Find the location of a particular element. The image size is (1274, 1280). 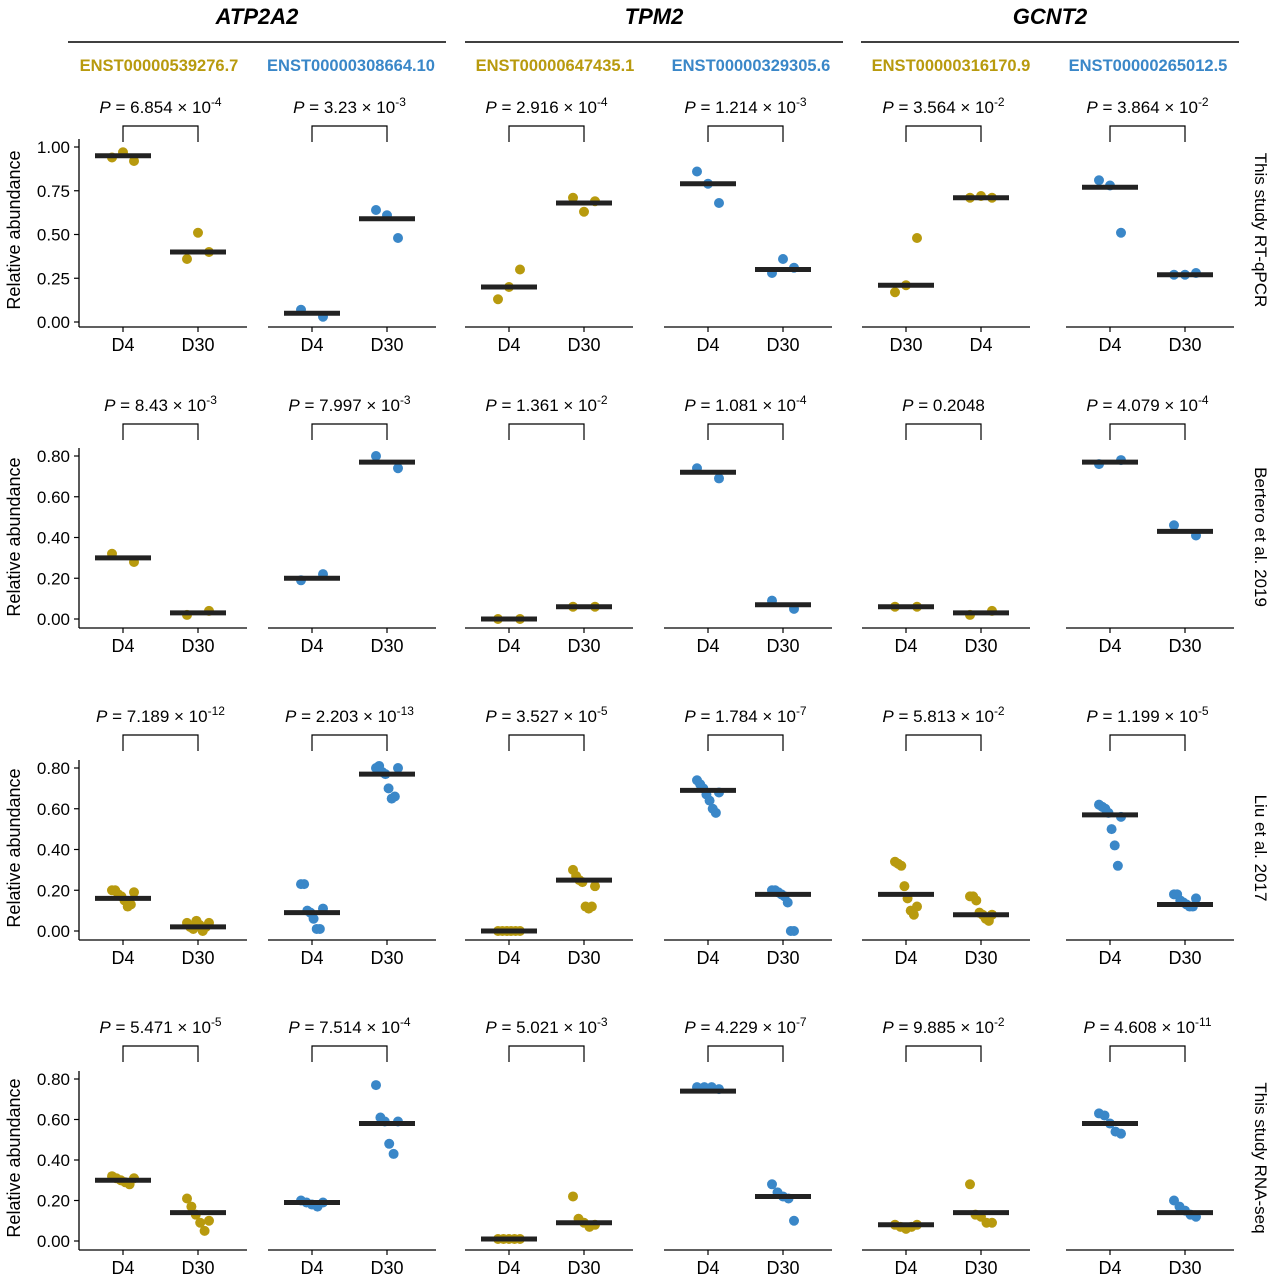

p-value-label: P = 7.997 × 10-3 is located at coordinates (349, 404).